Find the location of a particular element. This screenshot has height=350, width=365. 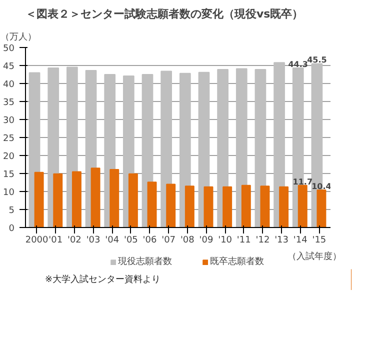

data-label: 45.5 is located at coordinates (317, 60).